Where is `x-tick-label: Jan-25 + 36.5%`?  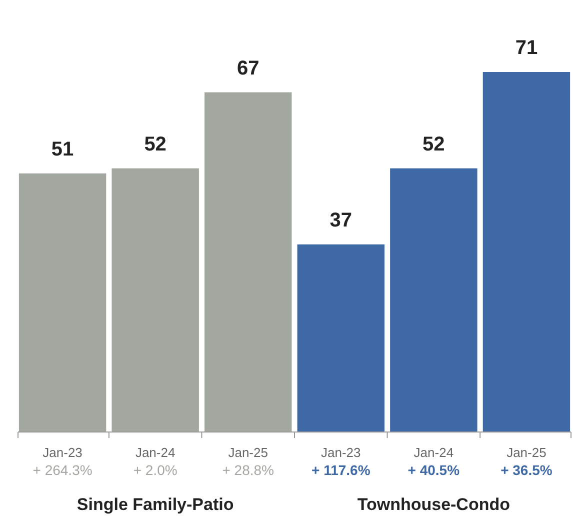
x-tick-label: Jan-25 + 36.5% is located at coordinates (526, 461).